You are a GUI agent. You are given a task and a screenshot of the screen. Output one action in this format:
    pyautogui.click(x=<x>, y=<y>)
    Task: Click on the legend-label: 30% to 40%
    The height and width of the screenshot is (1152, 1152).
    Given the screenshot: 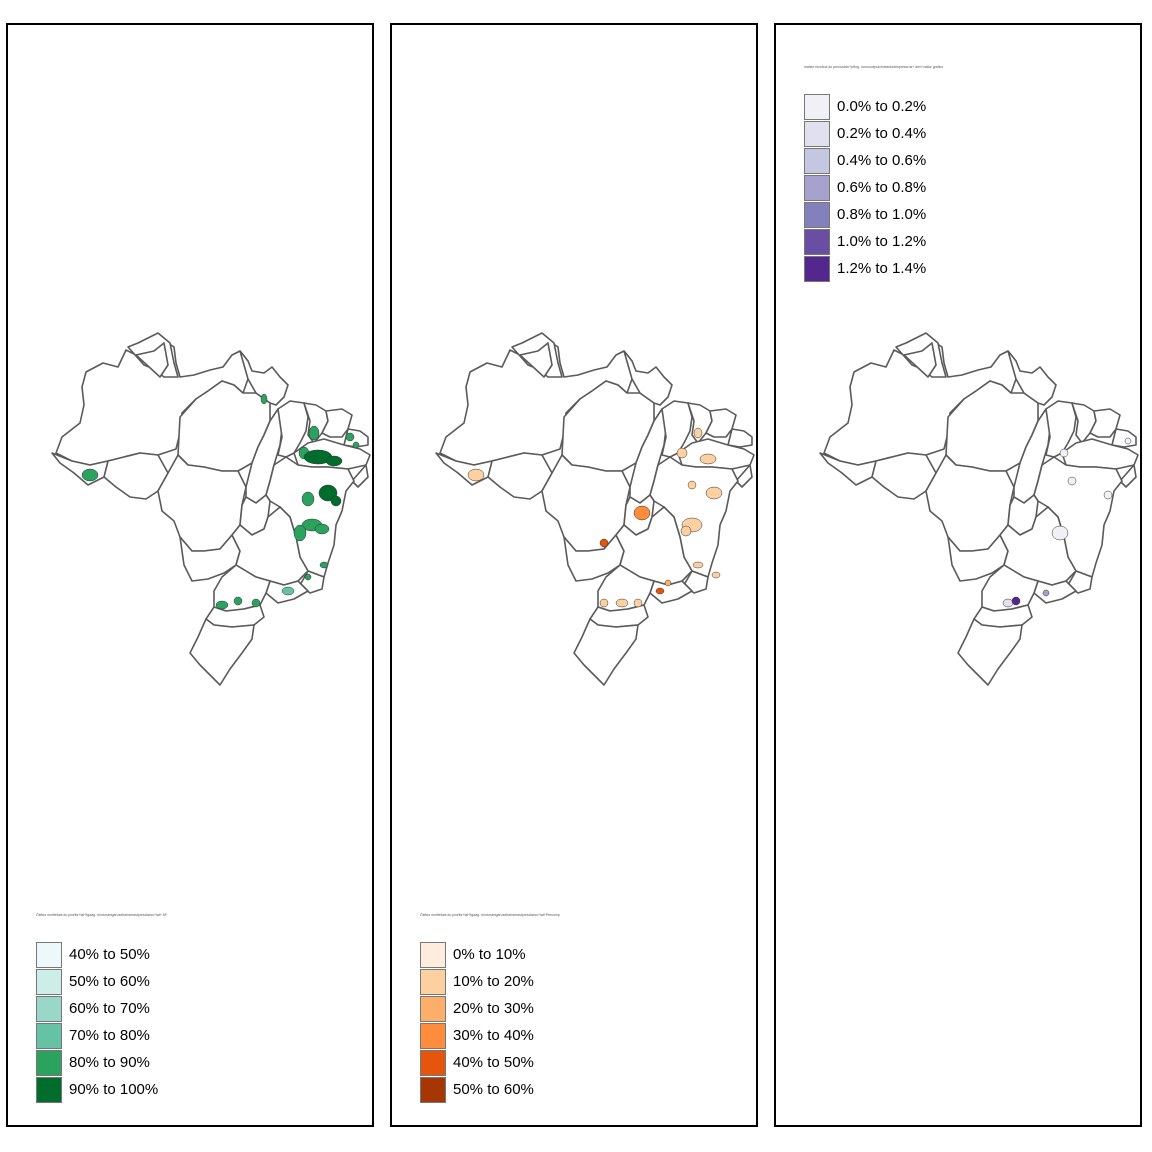 What is the action you would take?
    pyautogui.click(x=493, y=1035)
    